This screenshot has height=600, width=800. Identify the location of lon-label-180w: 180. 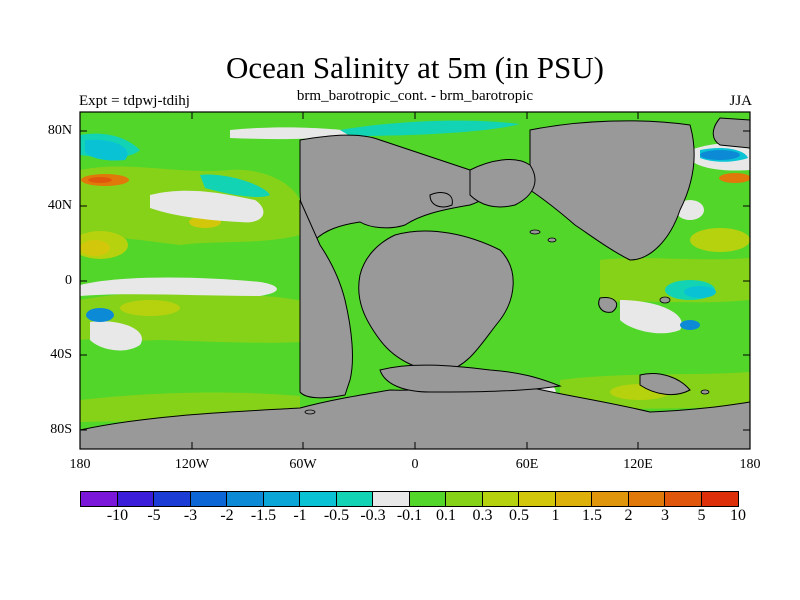
(80, 464).